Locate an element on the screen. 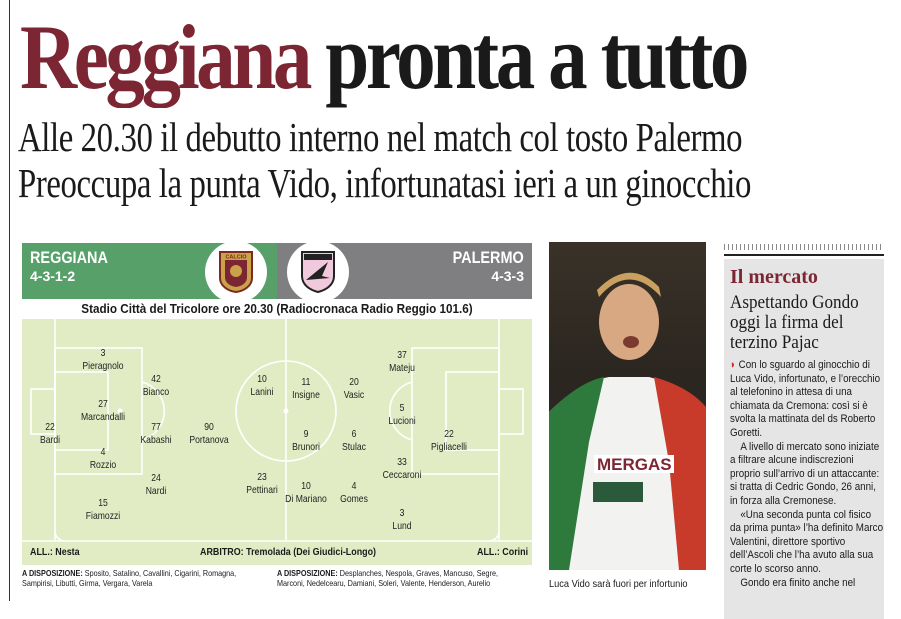  away-formation: 4-3-3 is located at coordinates (507, 276).